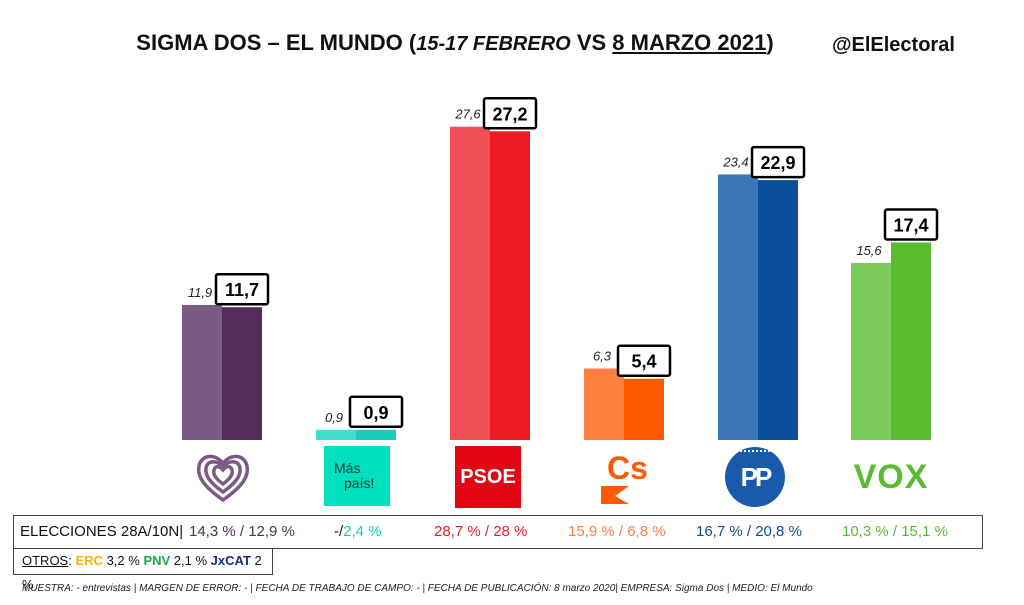 The image size is (1024, 605). Describe the element at coordinates (778, 310) in the screenshot. I see `bar-new-pp` at that location.